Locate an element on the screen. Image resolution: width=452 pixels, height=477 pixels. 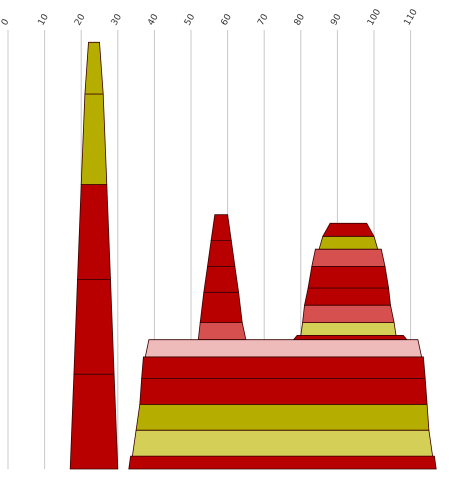
x-tick-label: 40 is located at coordinates (153, 19).